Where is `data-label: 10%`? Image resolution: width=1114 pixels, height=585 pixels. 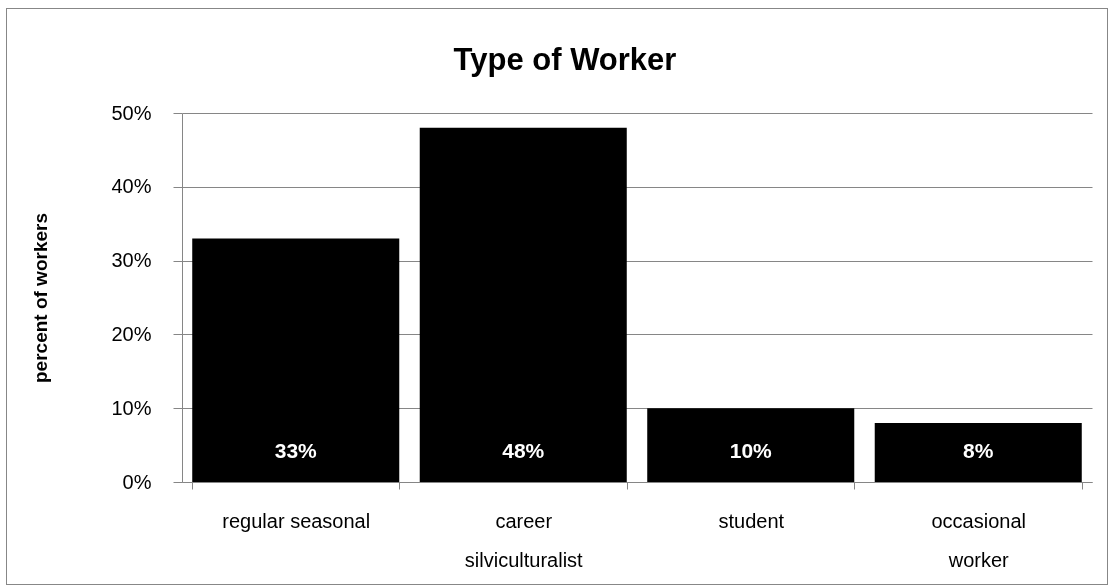 data-label: 10% is located at coordinates (751, 450).